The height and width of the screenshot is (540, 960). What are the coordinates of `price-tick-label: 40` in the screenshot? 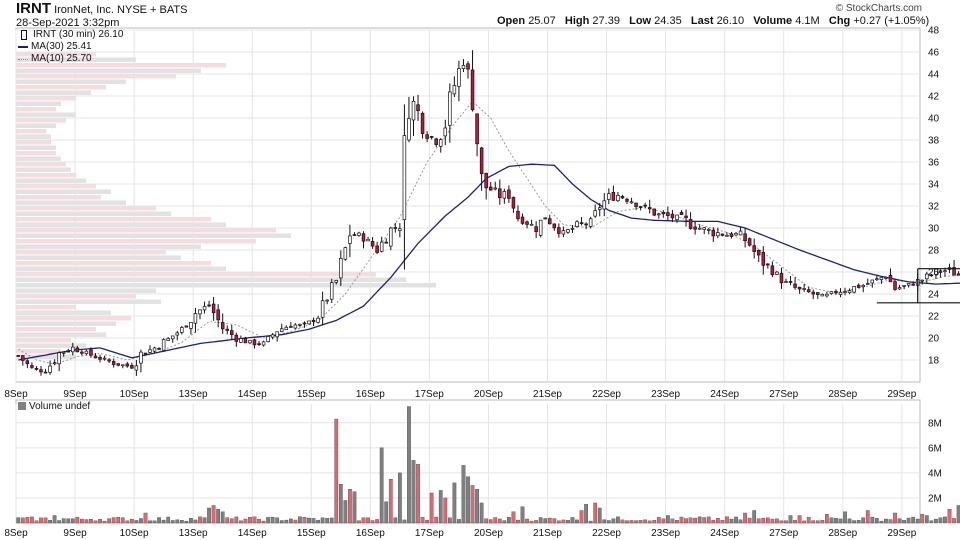 It's located at (934, 119).